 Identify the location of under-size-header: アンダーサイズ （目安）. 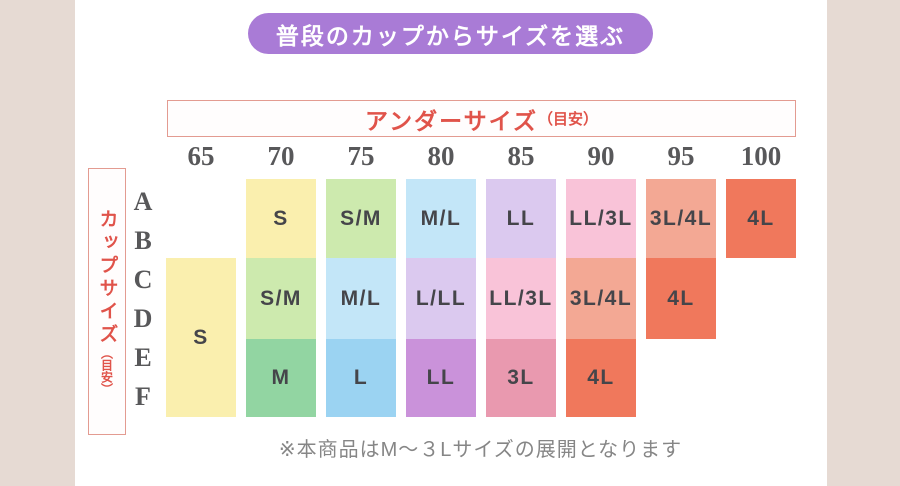
(481, 118).